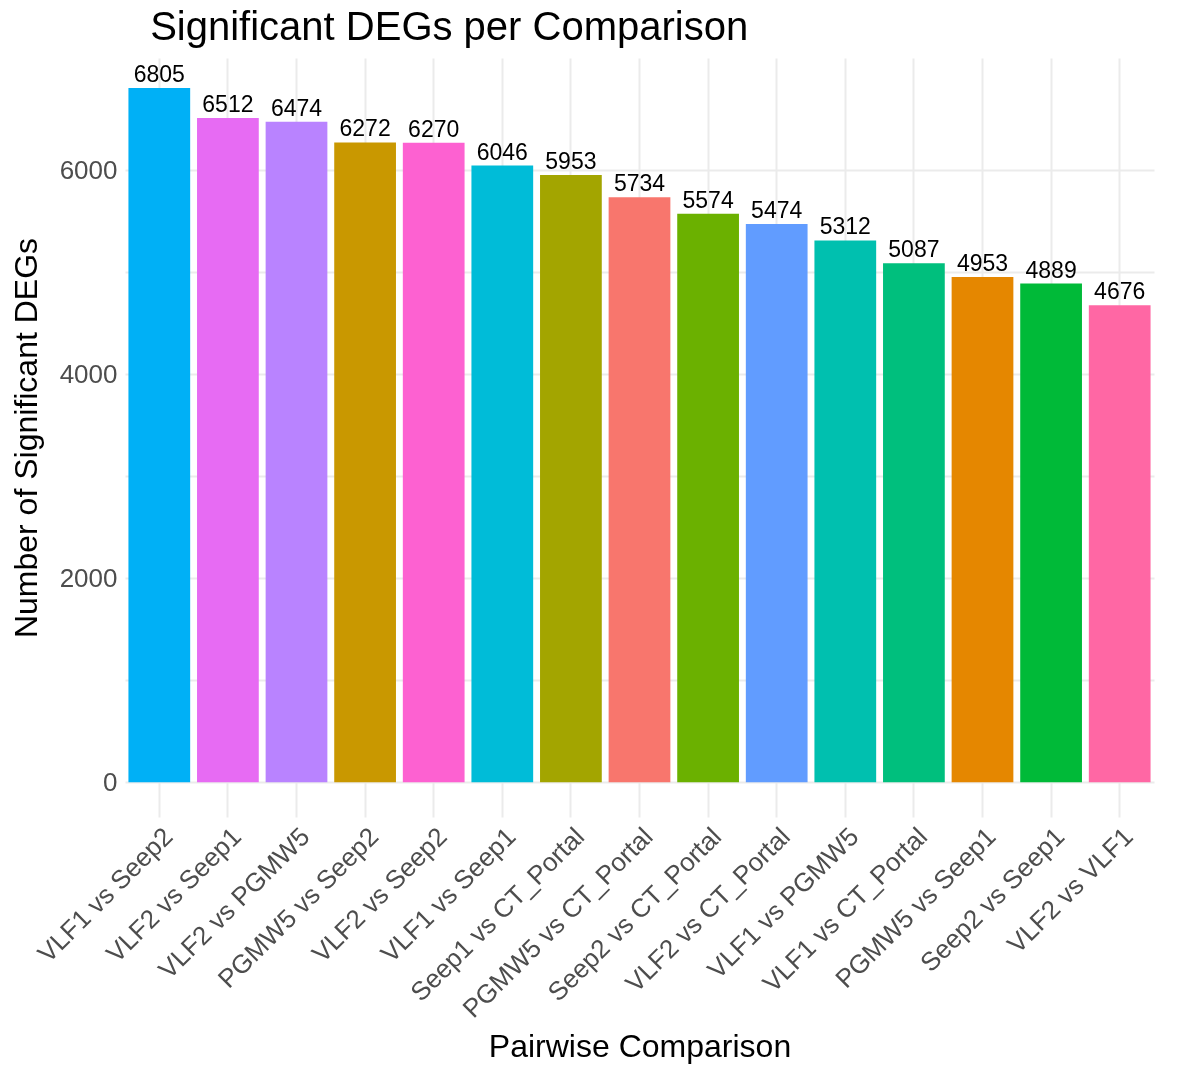 The image size is (1180, 1081). What do you see at coordinates (88, 577) in the screenshot?
I see `y-tick-label: 2000` at bounding box center [88, 577].